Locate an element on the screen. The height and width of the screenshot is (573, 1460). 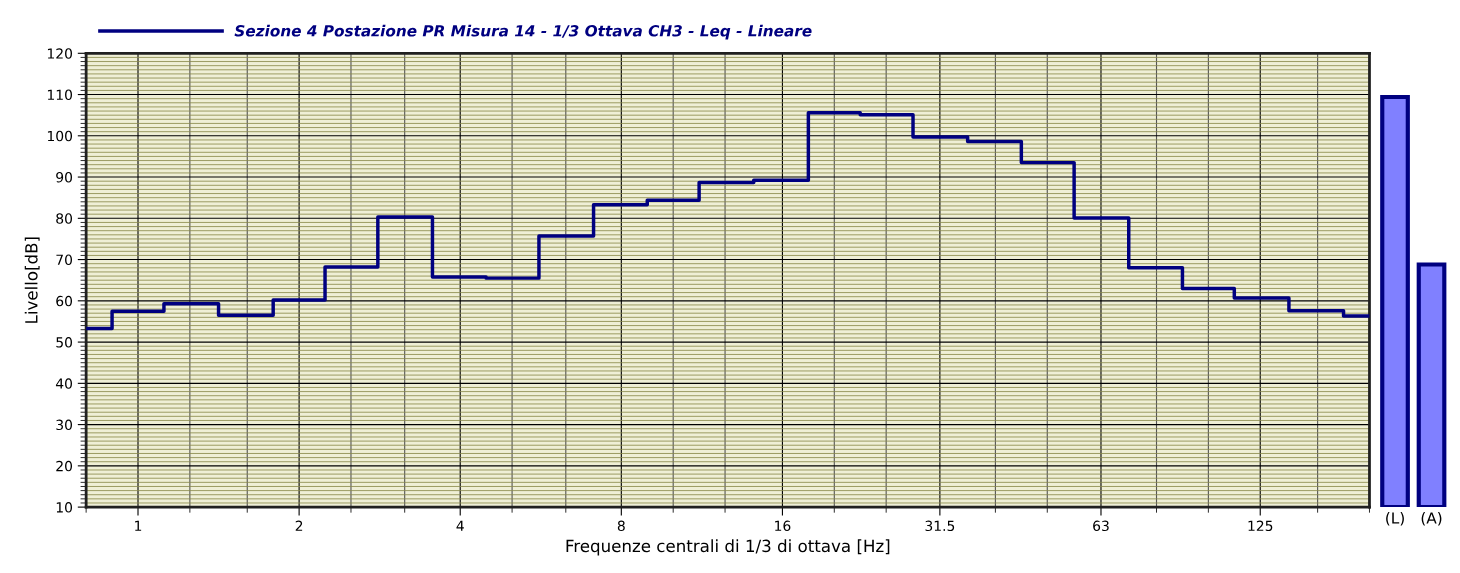
y-tick-label: 110 is located at coordinates (60, 95).